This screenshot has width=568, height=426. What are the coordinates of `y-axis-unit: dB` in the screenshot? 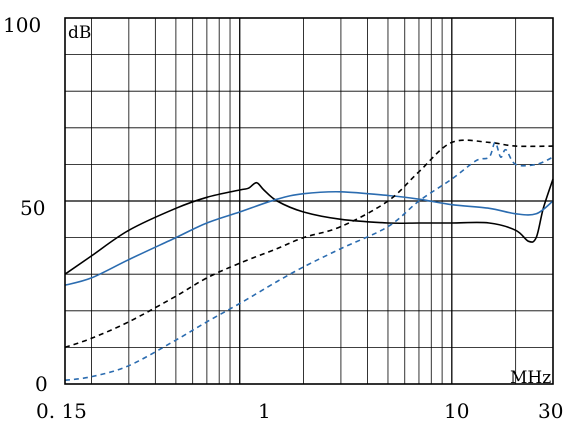 It's located at (79, 33).